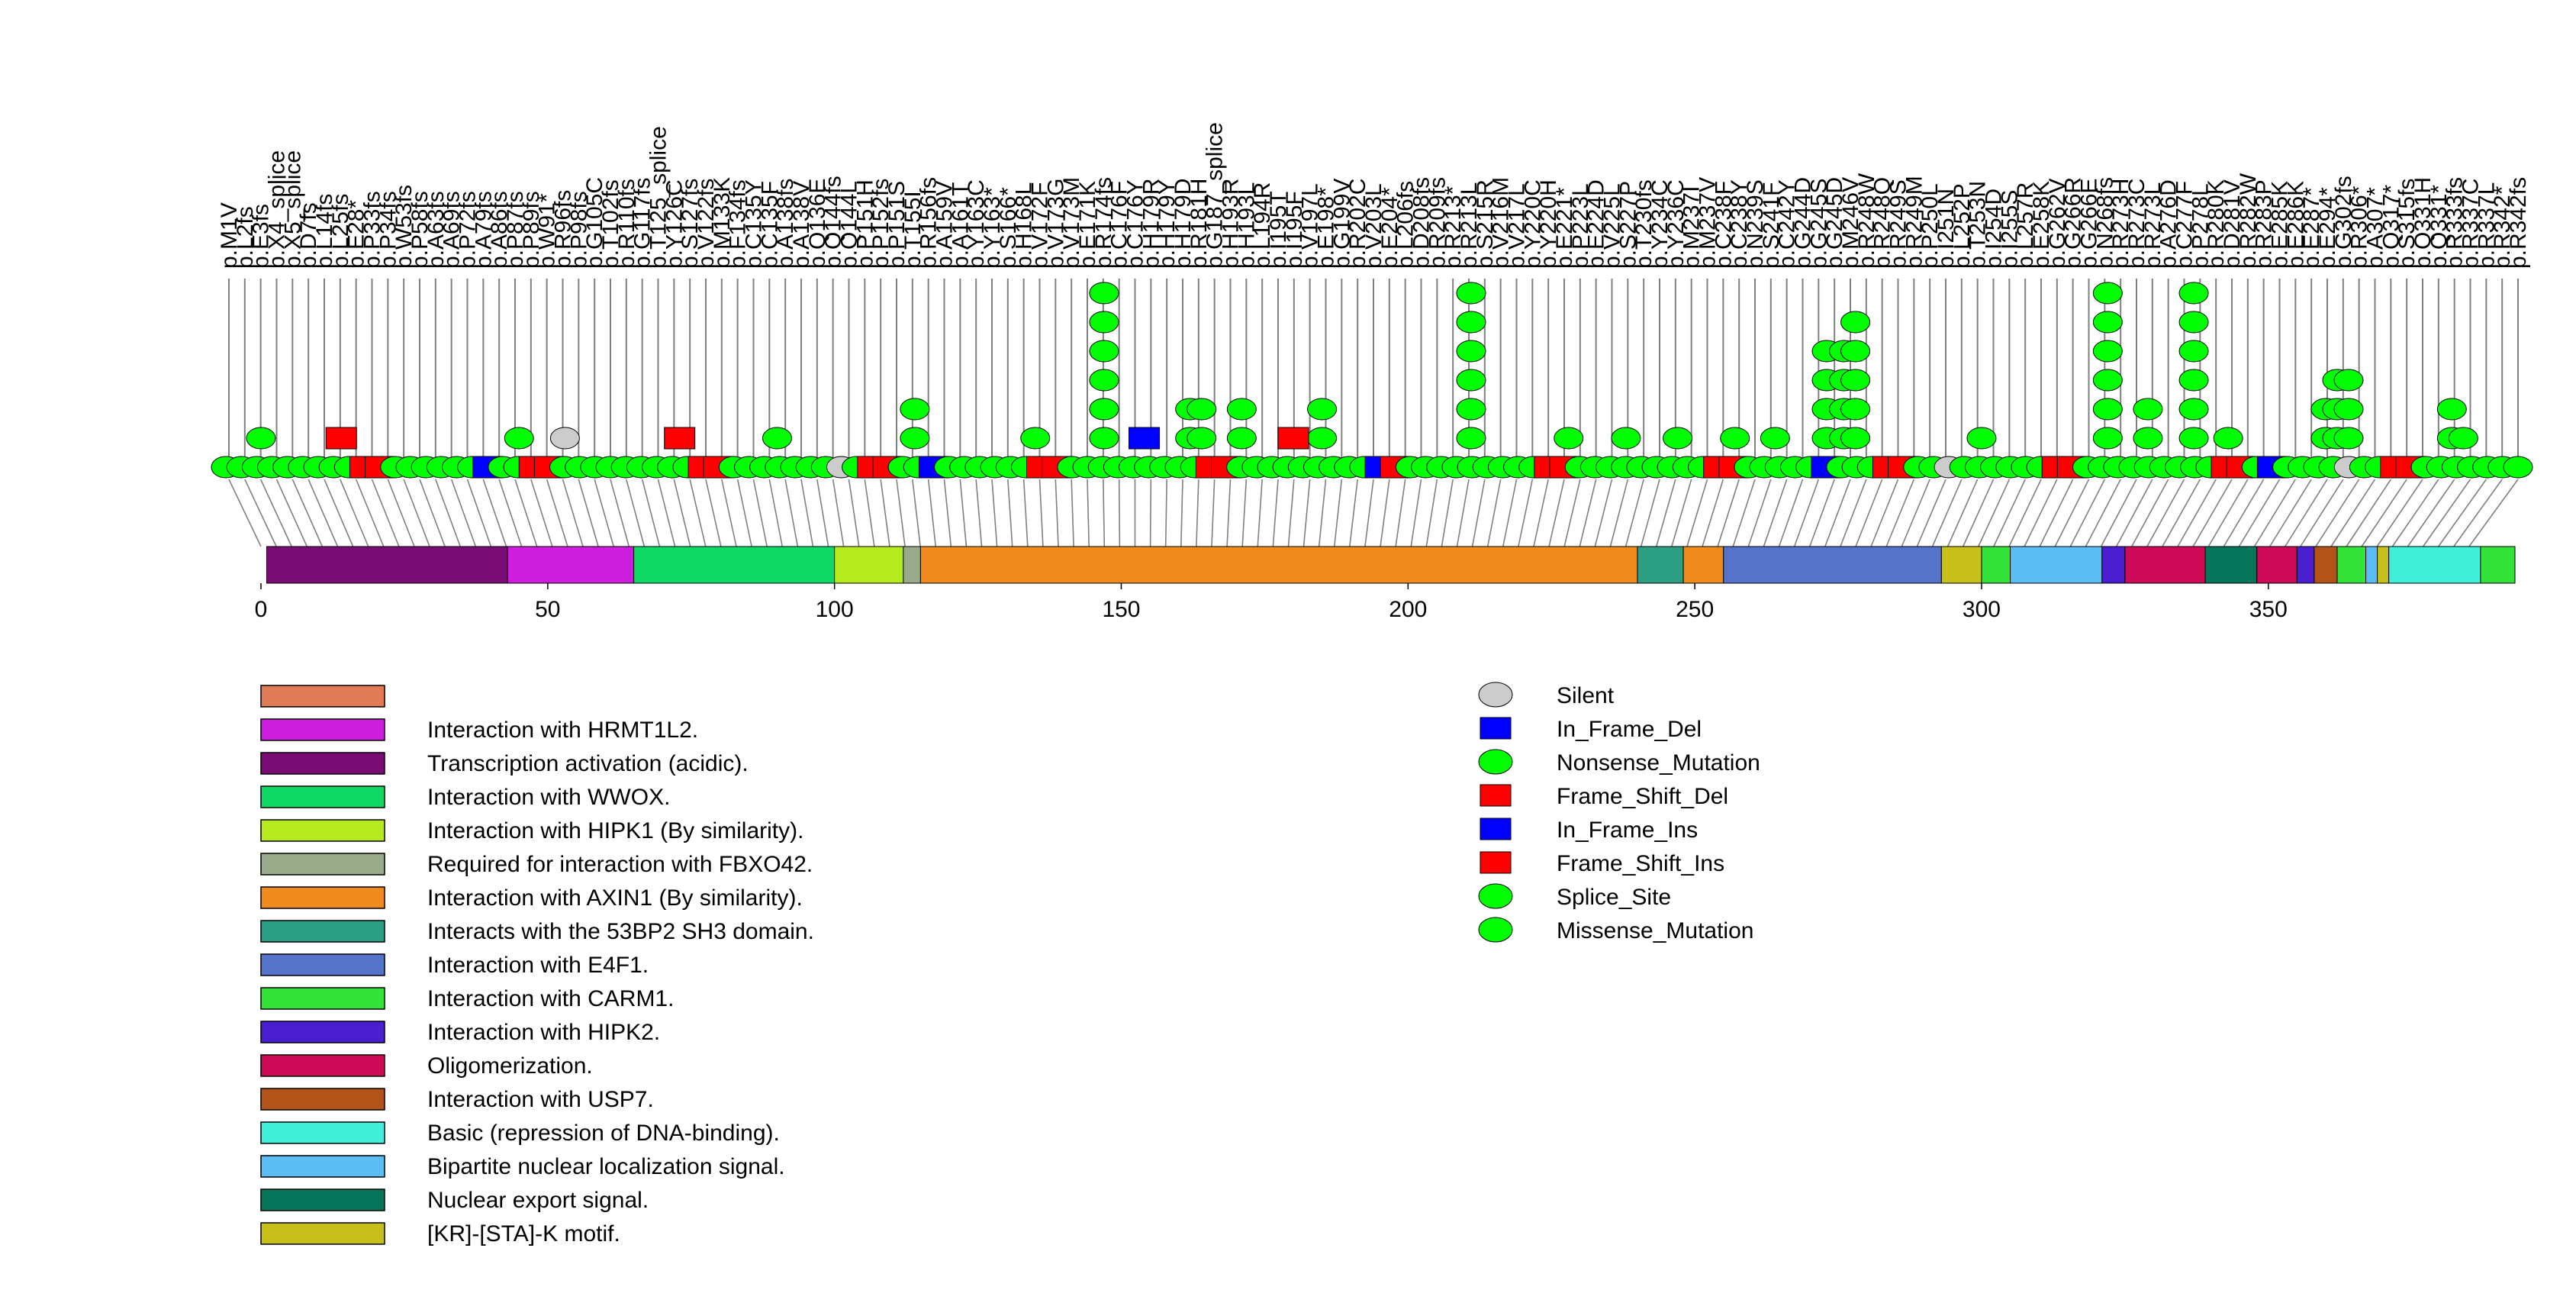  Describe the element at coordinates (1692, 228) in the screenshot. I see `mutation-label: p.M237I` at that location.